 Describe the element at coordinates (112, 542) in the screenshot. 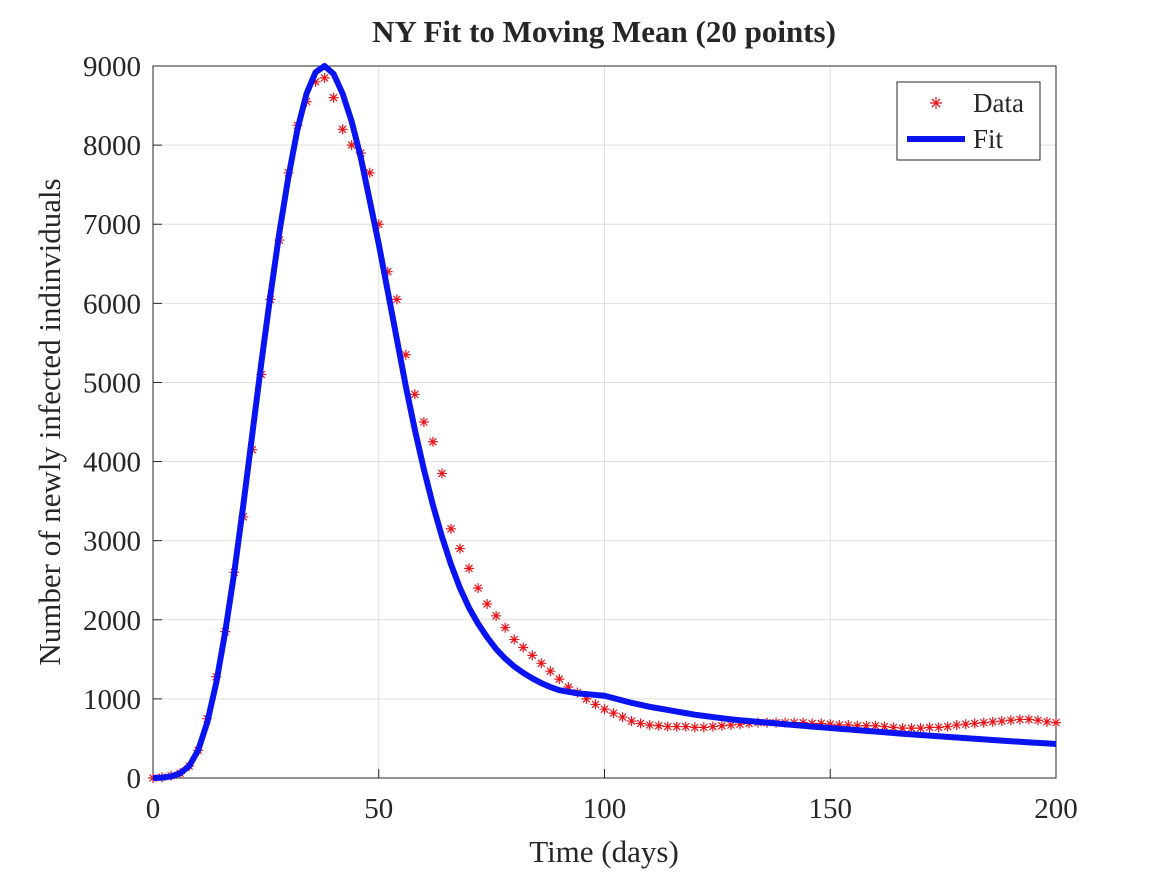

I see `y-tick-label: 3000` at that location.